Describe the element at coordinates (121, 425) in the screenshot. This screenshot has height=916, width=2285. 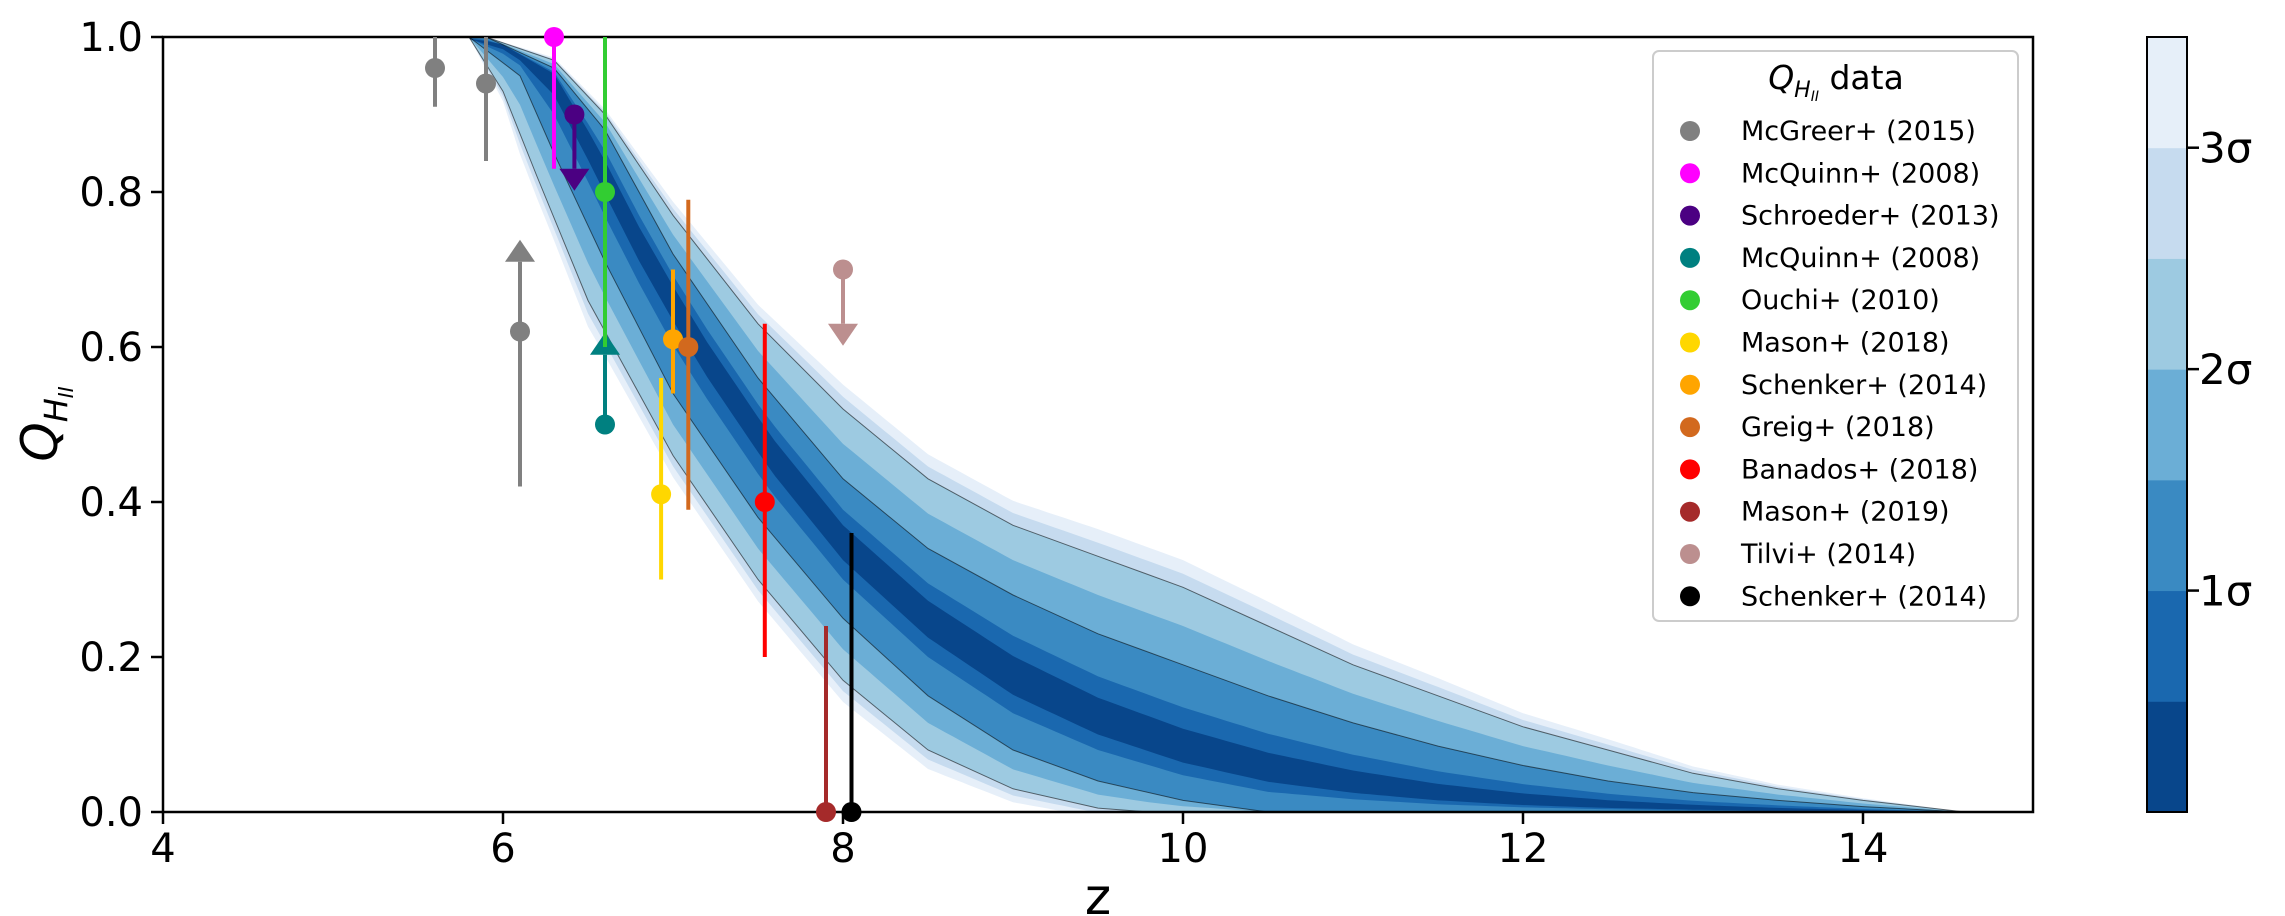
I see `y-axis: 0.0 0.2 0.4 0.6 0.8 1.0` at that location.